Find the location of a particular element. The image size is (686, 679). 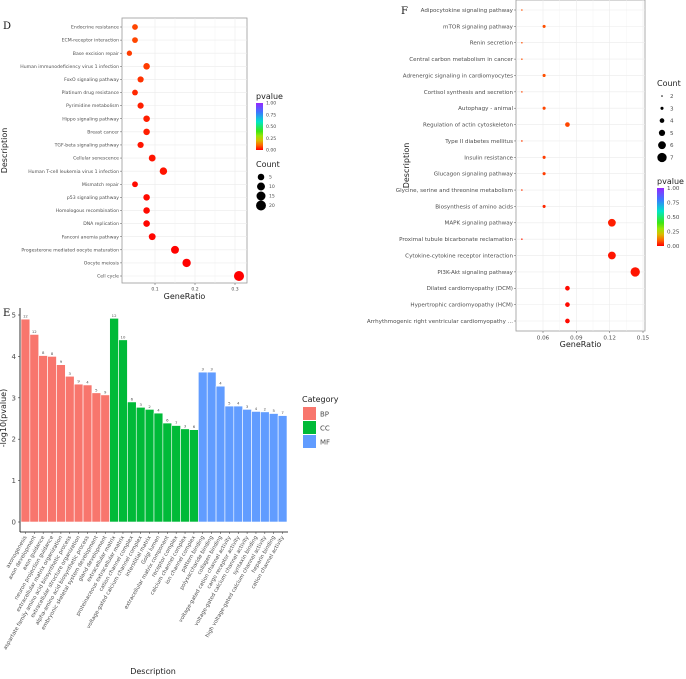

panel-letter-f: F is located at coordinates (404, 11).